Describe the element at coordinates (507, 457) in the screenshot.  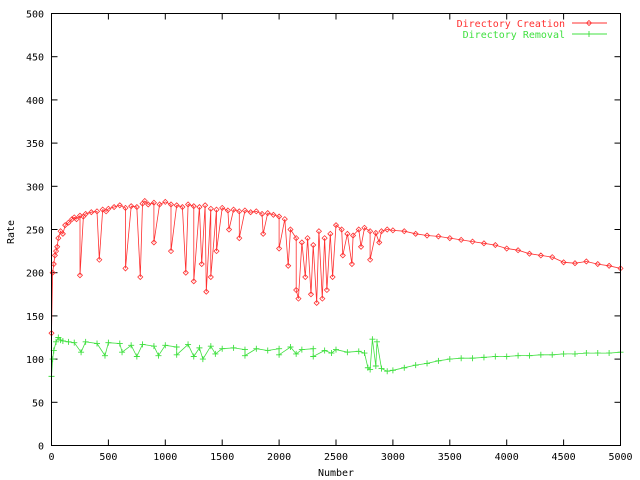
I see `x-tick-label: 4000` at that location.